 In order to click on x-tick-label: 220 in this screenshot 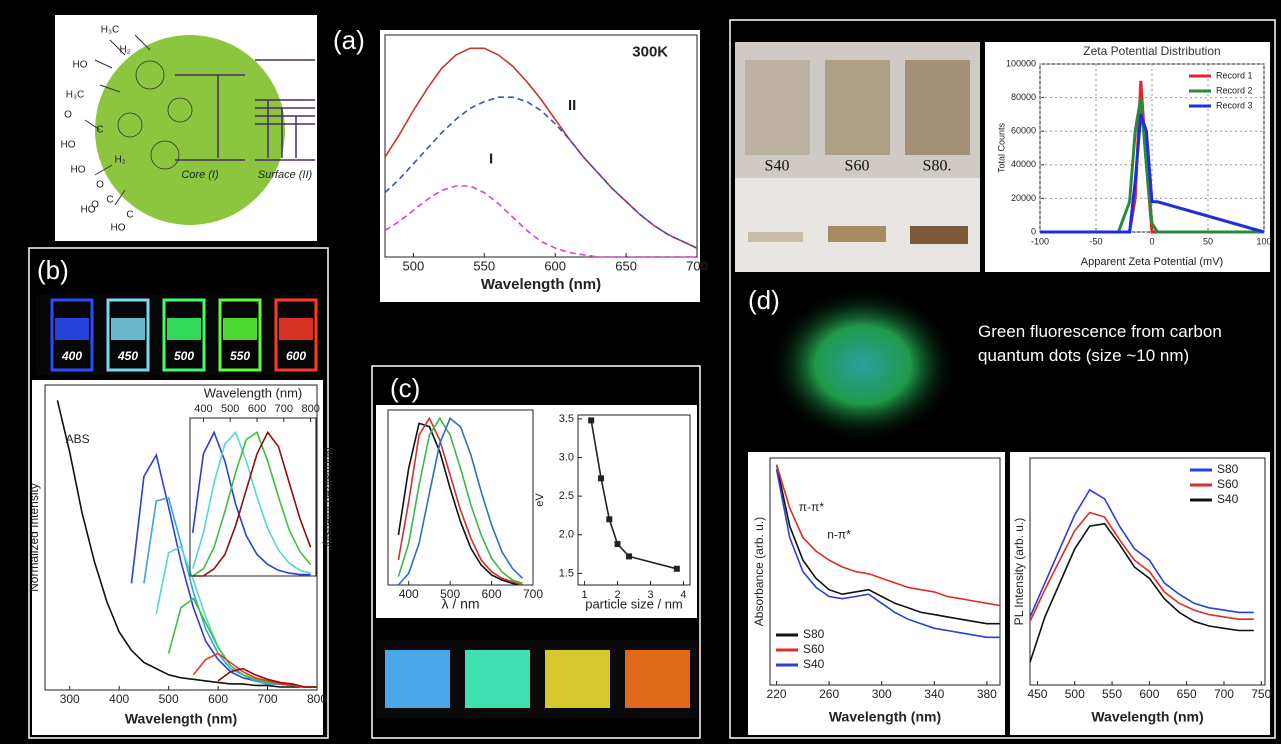, I will do `click(777, 694)`.